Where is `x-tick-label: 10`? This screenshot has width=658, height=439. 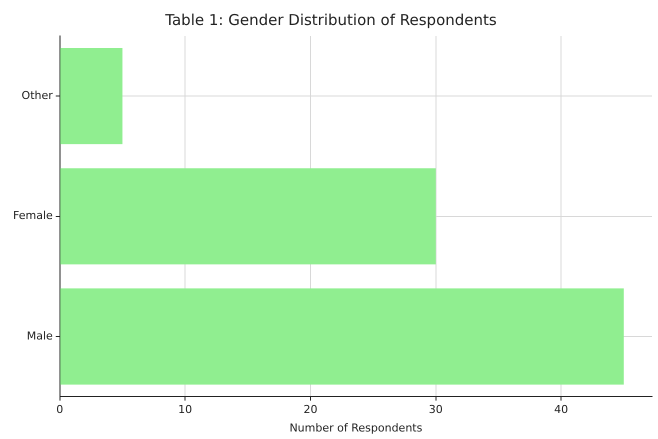 x-tick-label: 10 is located at coordinates (185, 409).